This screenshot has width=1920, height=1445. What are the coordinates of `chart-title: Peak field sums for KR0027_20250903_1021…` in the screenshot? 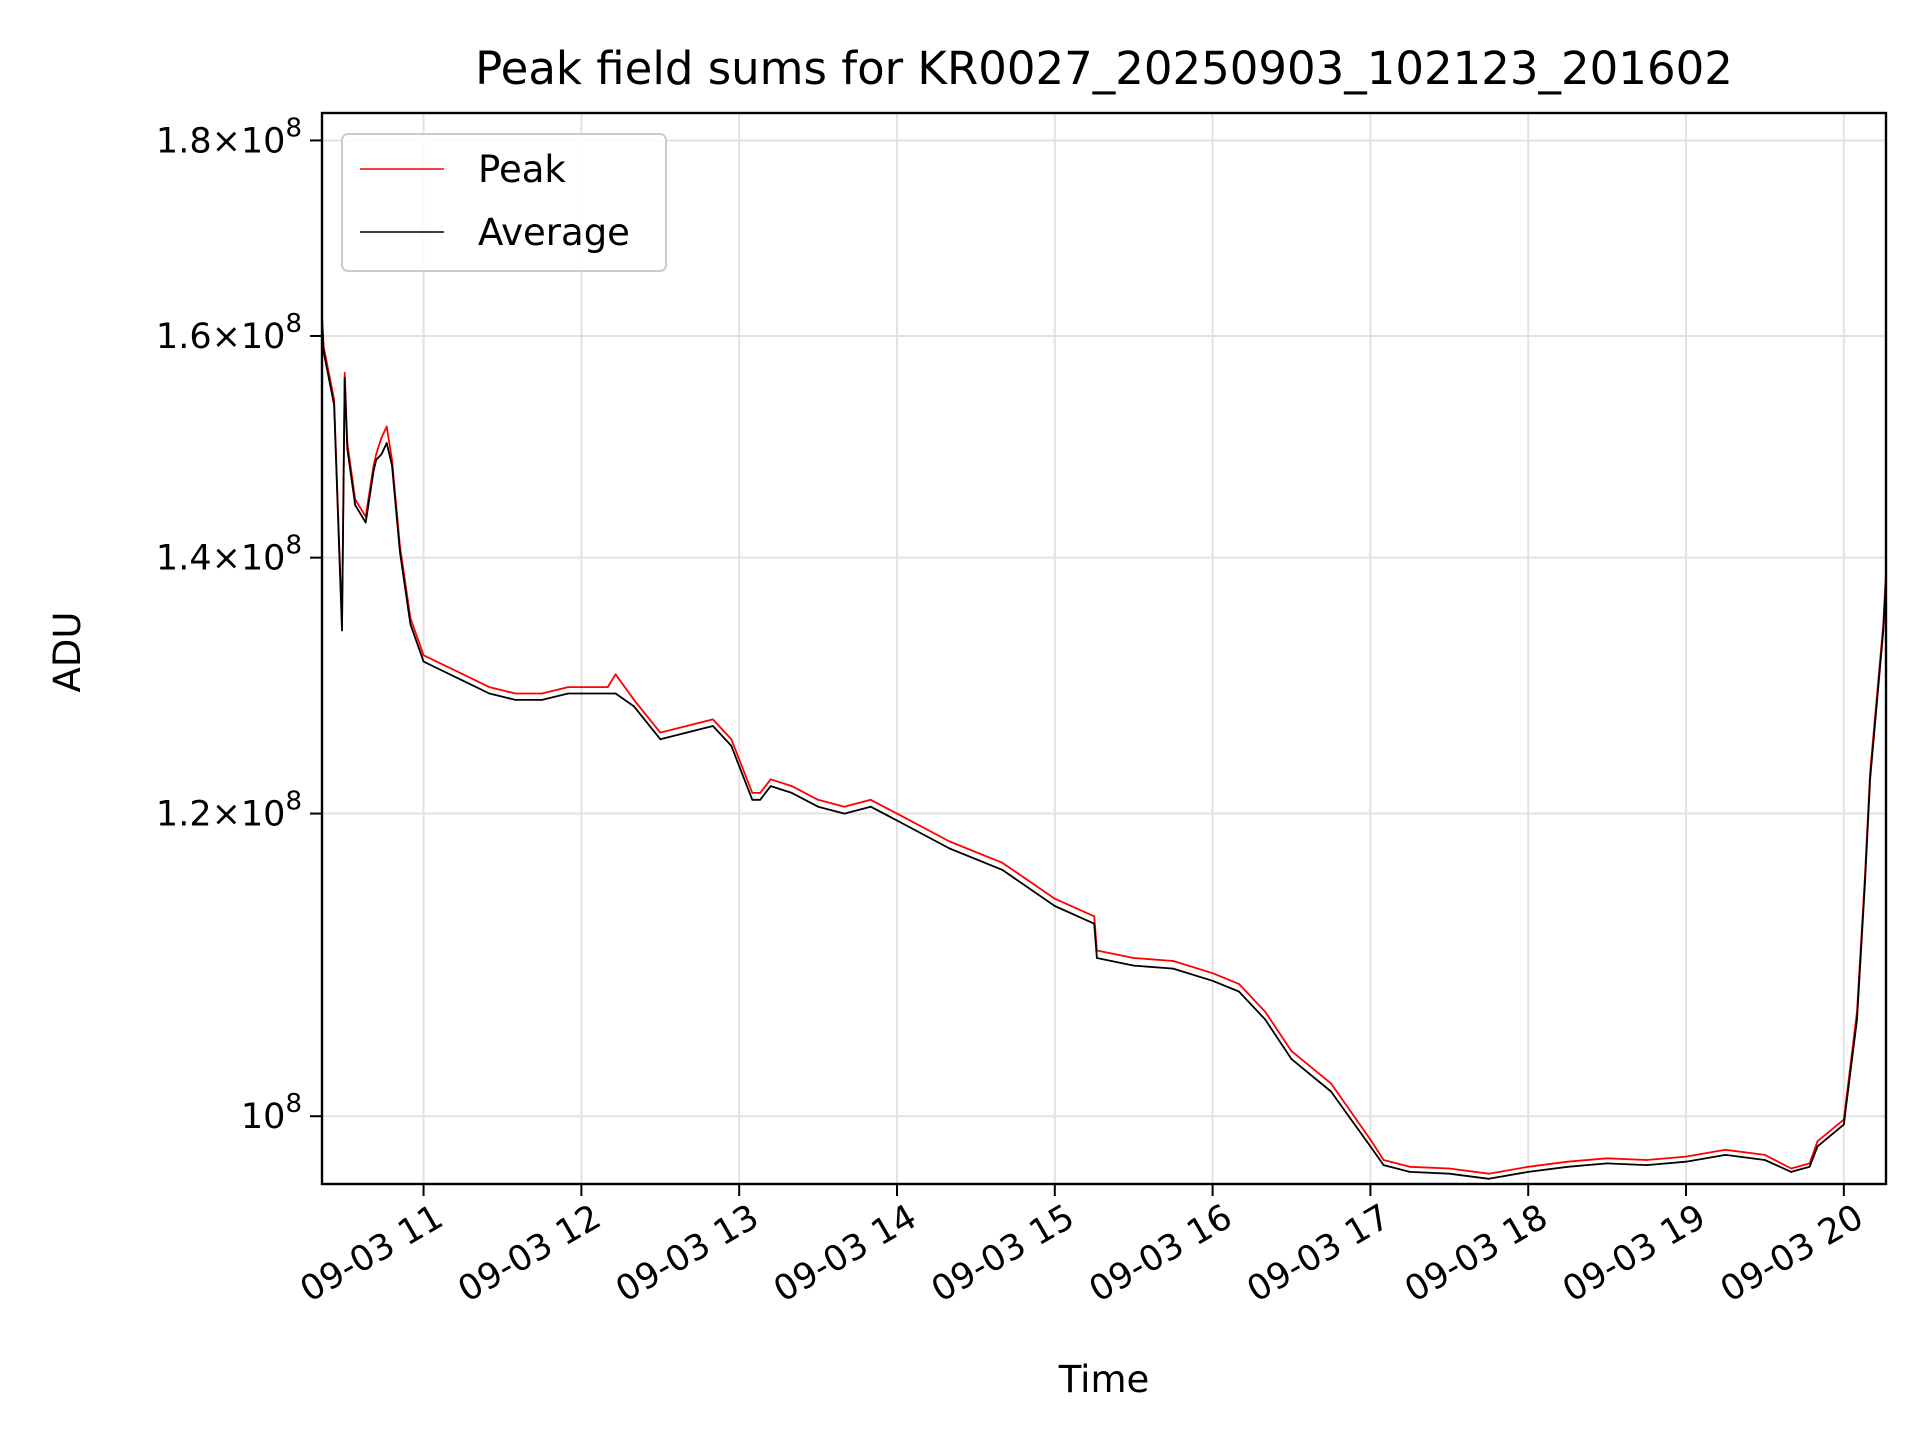 It's located at (1104, 68).